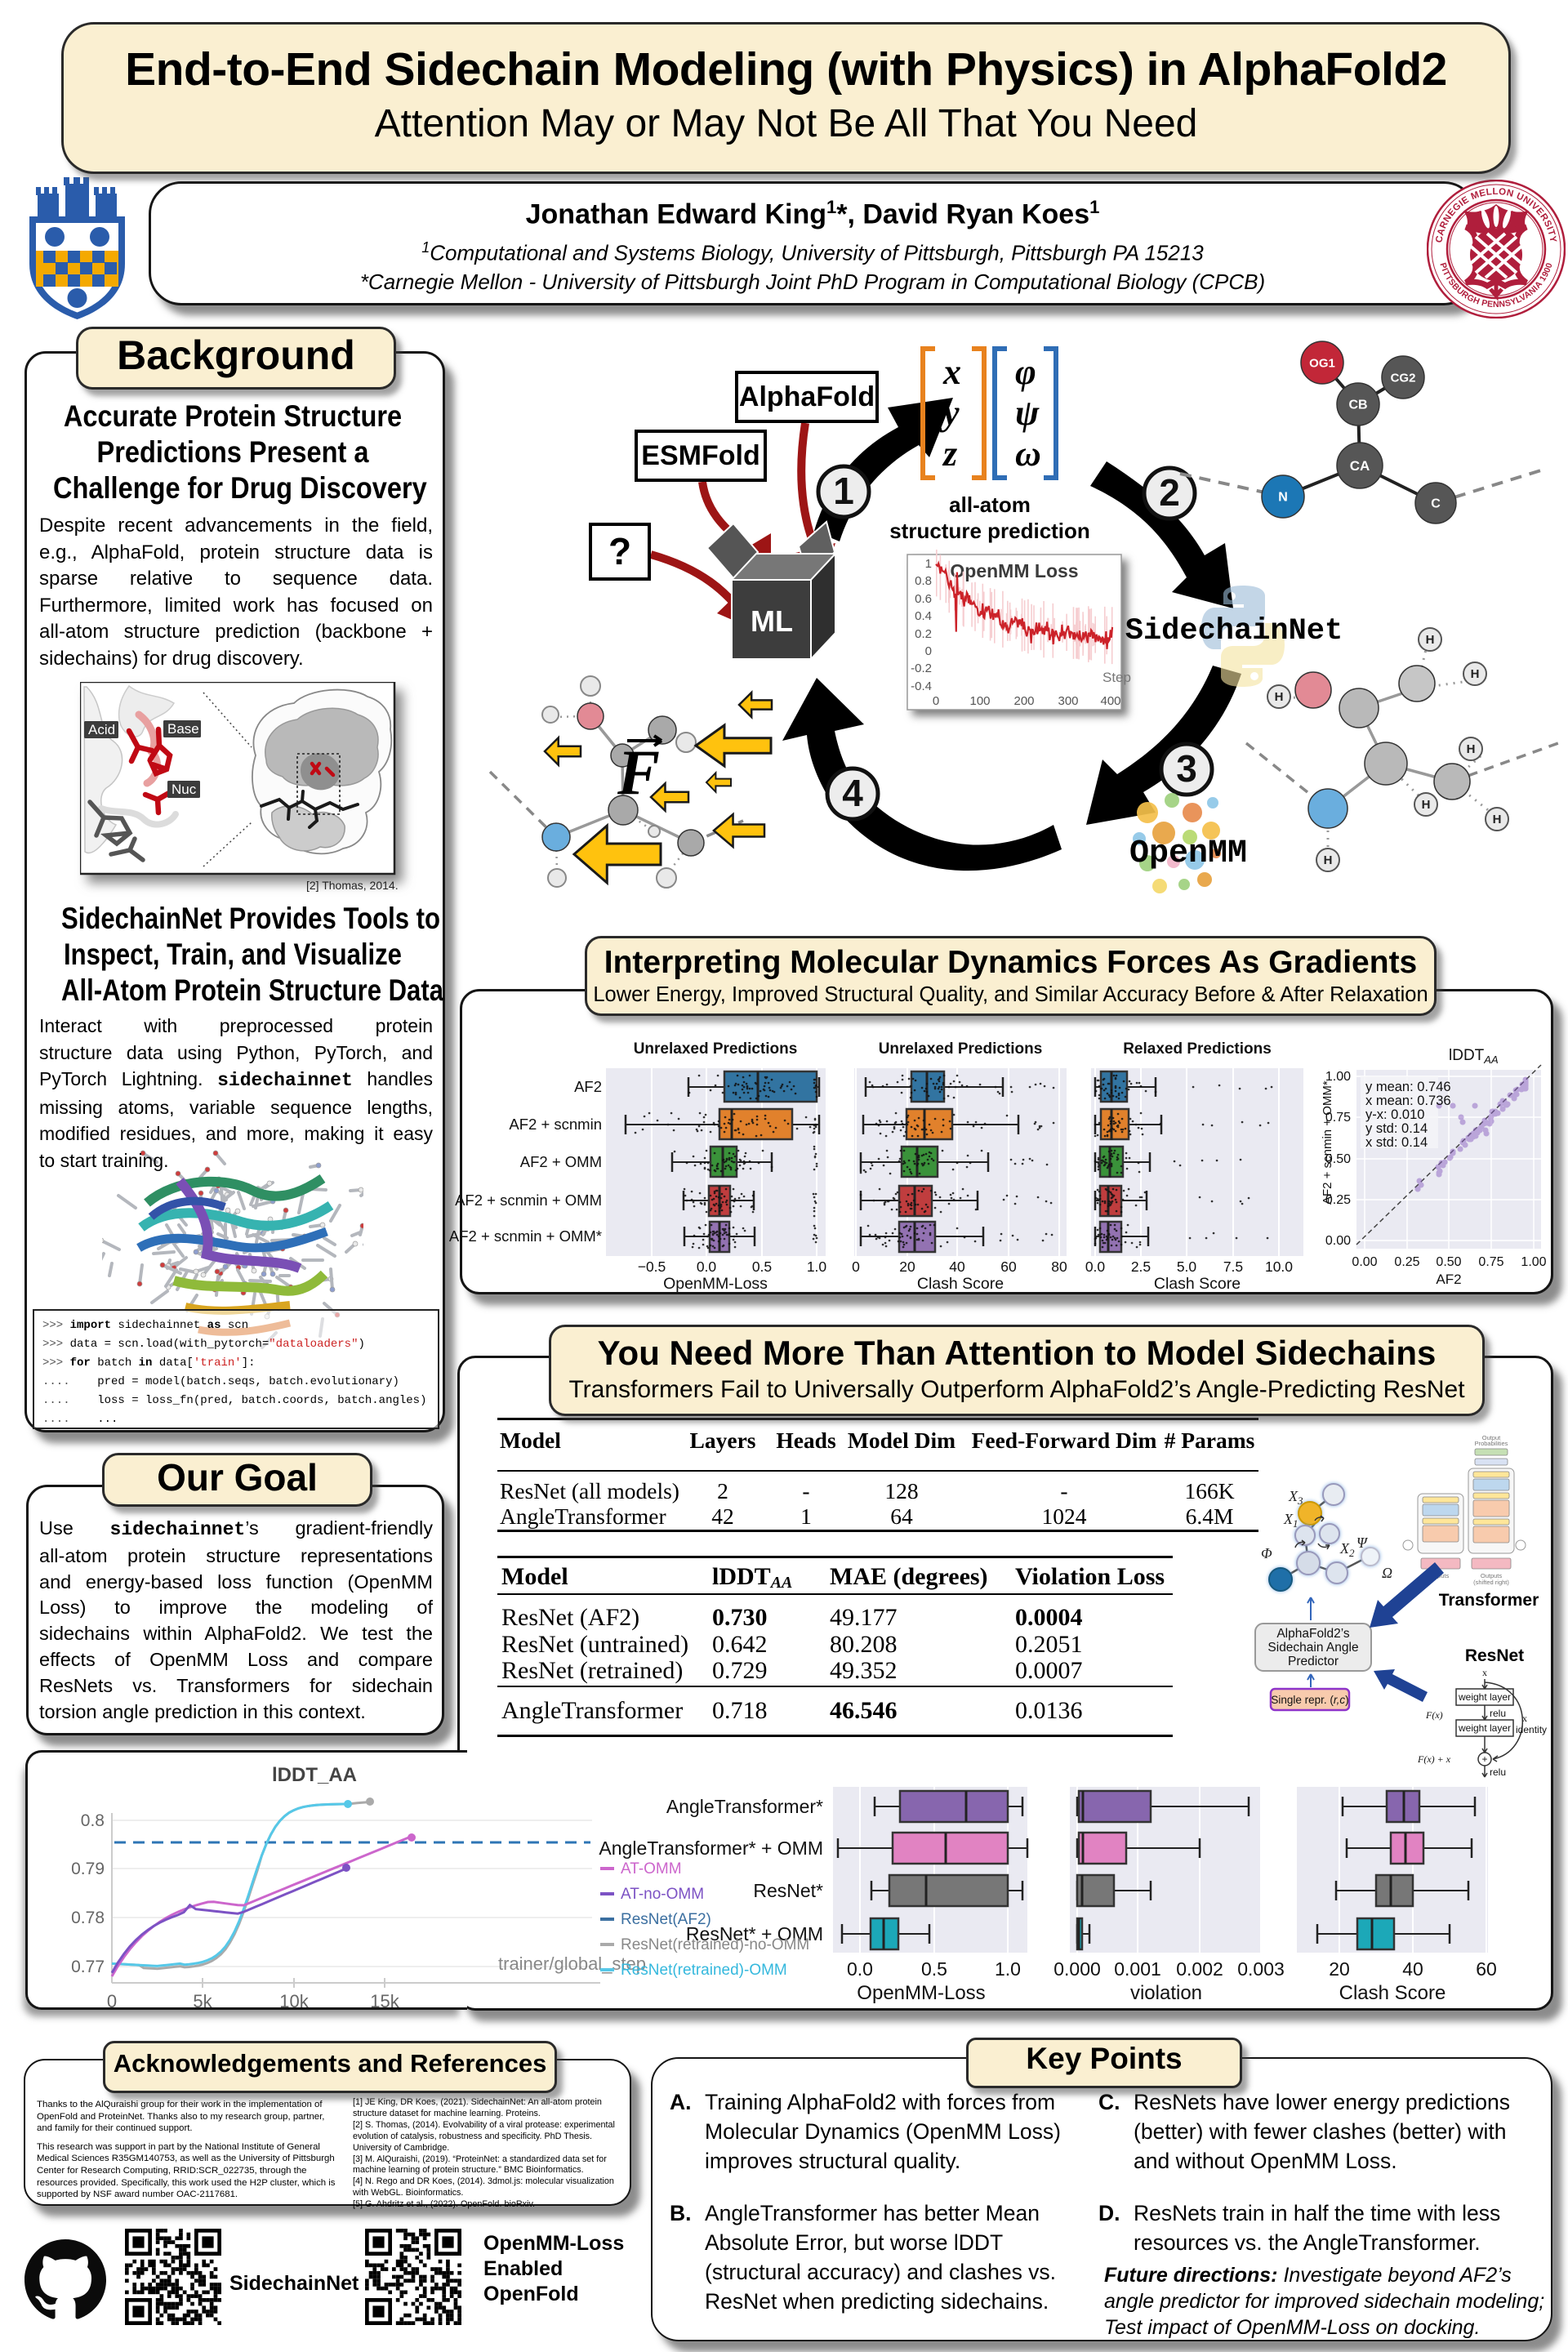 This screenshot has width=1568, height=2352. I want to click on svg-text: 4, so click(852, 793).